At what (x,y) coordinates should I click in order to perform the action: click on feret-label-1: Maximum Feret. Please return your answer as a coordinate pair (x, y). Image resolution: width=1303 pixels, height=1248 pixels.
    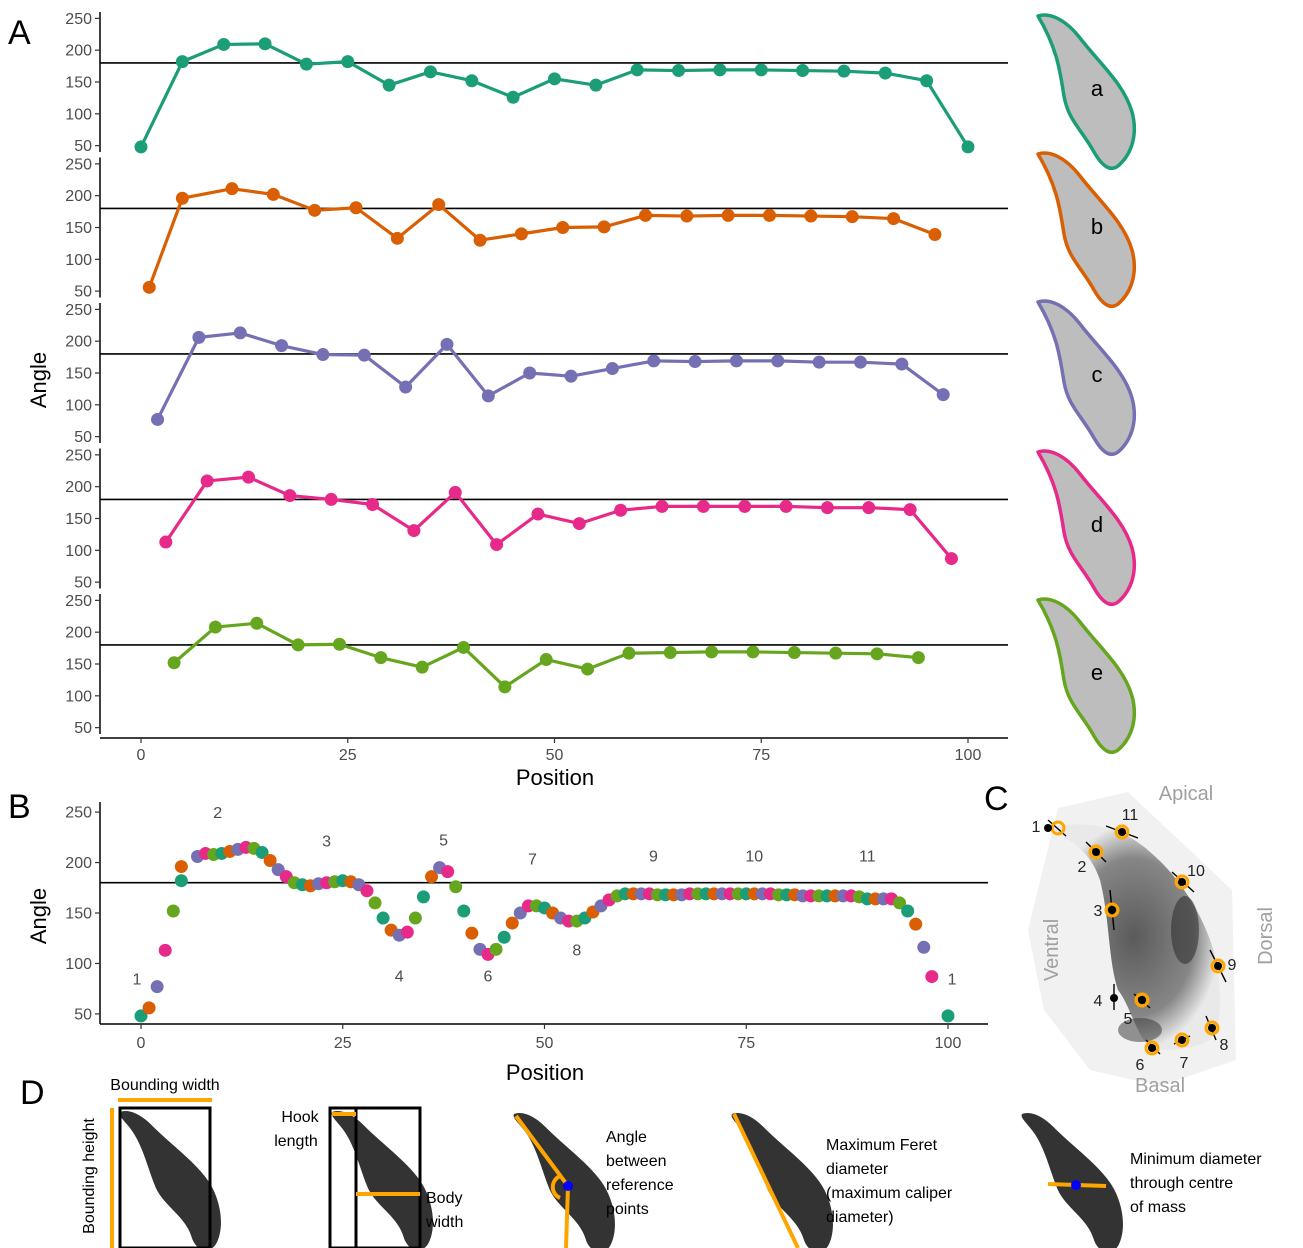
    Looking at the image, I should click on (882, 1145).